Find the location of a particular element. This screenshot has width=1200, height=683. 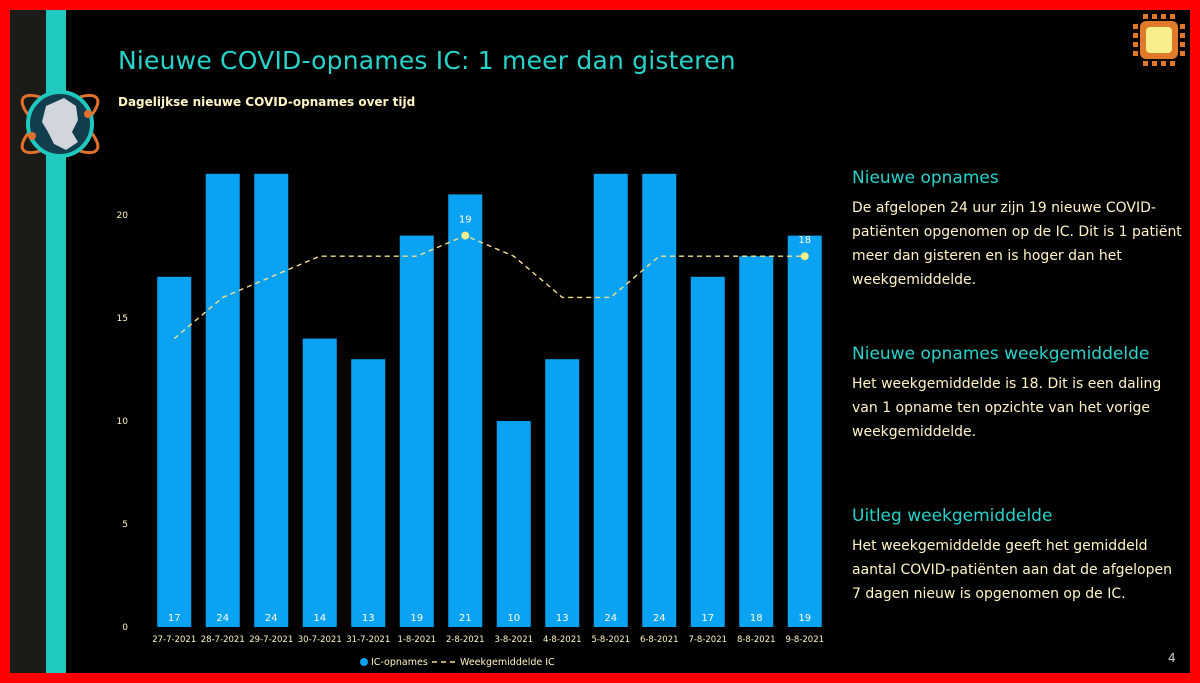

bar-value-label: 18 is located at coordinates (756, 618).